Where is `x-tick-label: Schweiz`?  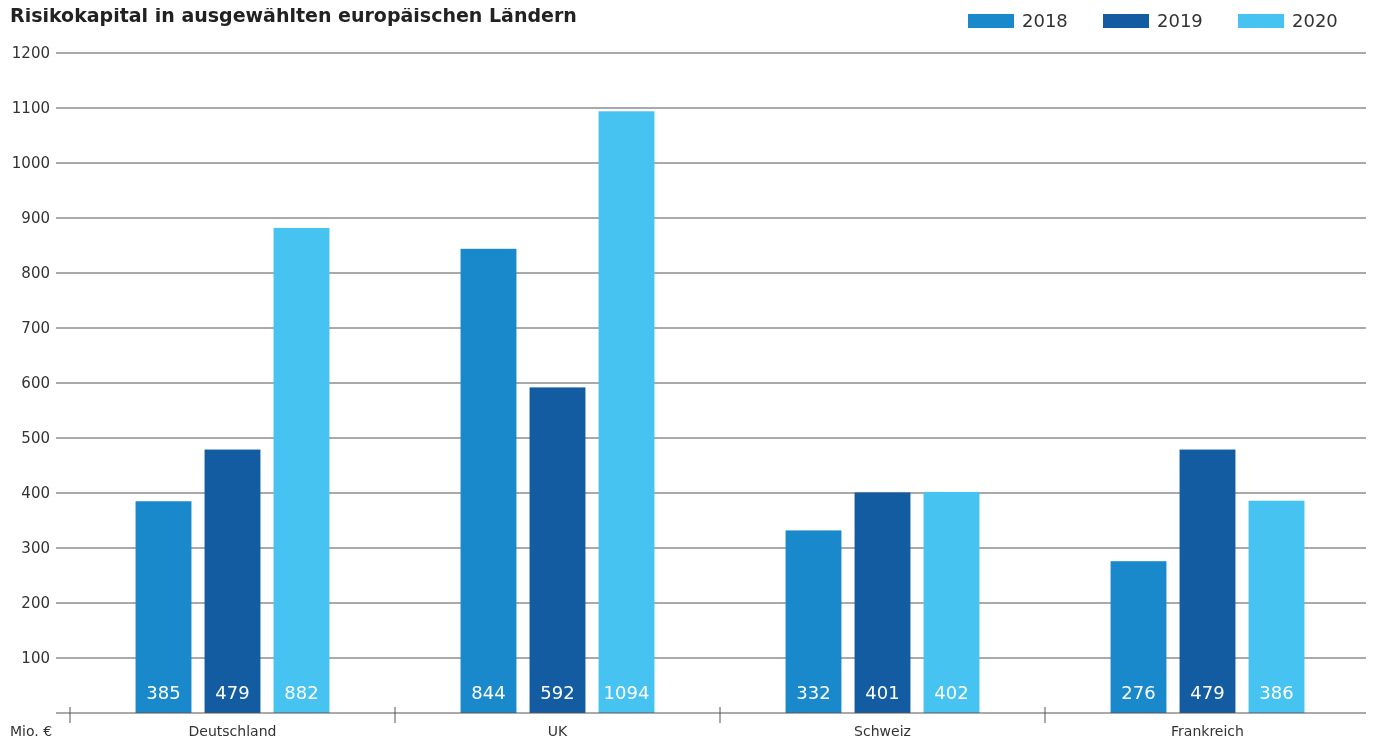
x-tick-label: Schweiz is located at coordinates (882, 730).